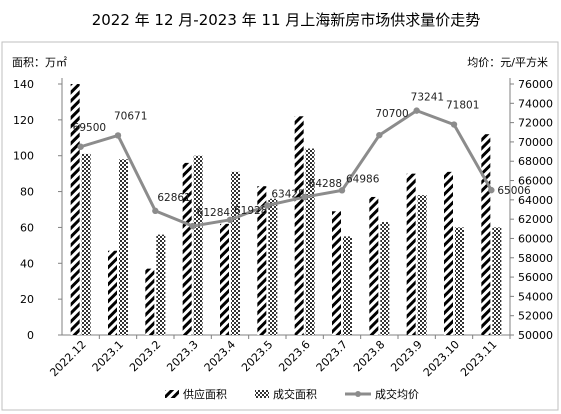 The width and height of the screenshot is (561, 414). What do you see at coordinates (535, 258) in the screenshot?
I see `y-right-tick-label: 58000` at bounding box center [535, 258].